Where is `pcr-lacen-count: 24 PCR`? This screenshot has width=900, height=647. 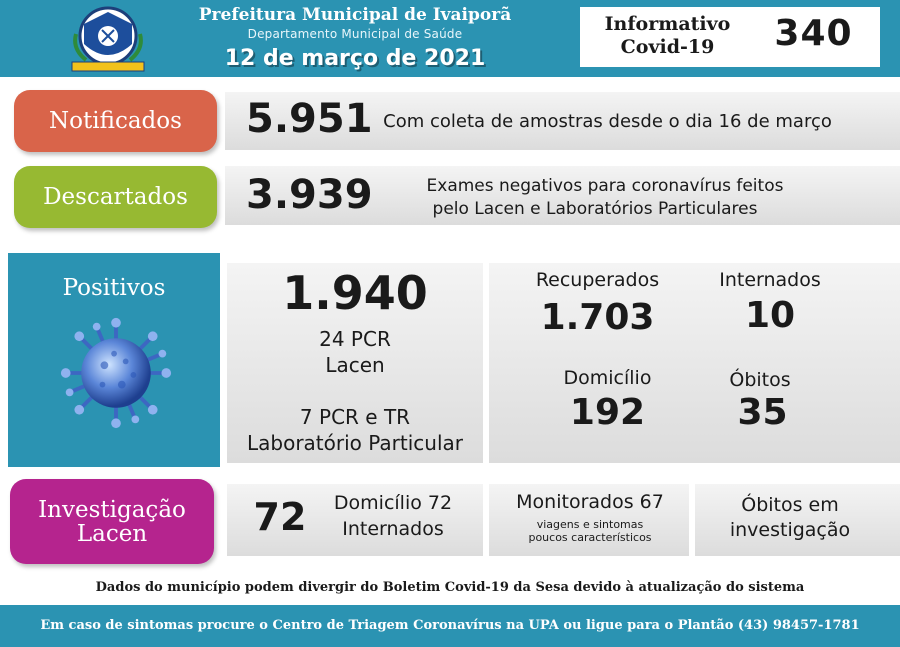
pcr-lacen-count: 24 PCR is located at coordinates (355, 339).